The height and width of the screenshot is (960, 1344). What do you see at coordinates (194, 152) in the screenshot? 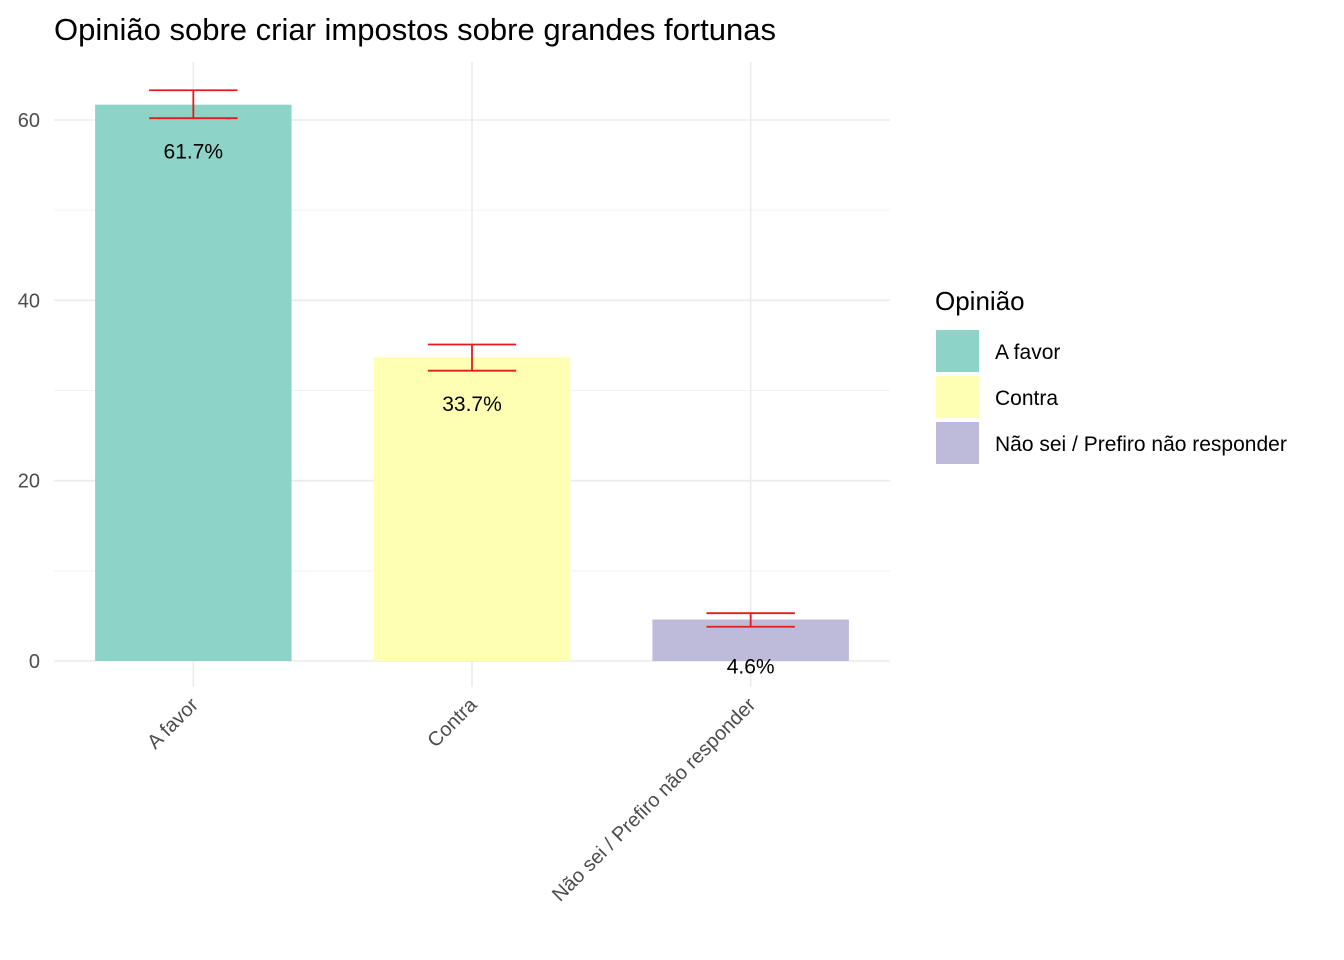
I see `data-label: 61.7%` at bounding box center [194, 152].